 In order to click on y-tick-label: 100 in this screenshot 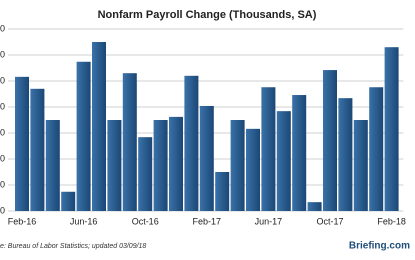, I will do `click(2, 158)`.